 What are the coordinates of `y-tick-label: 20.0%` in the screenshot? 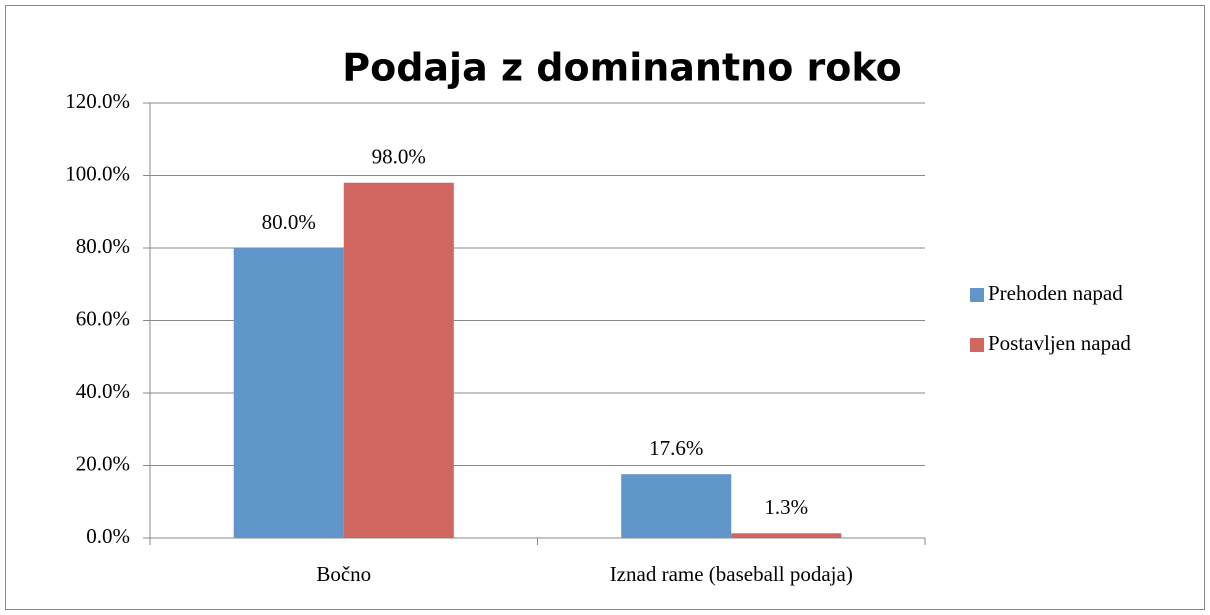 It's located at (103, 463).